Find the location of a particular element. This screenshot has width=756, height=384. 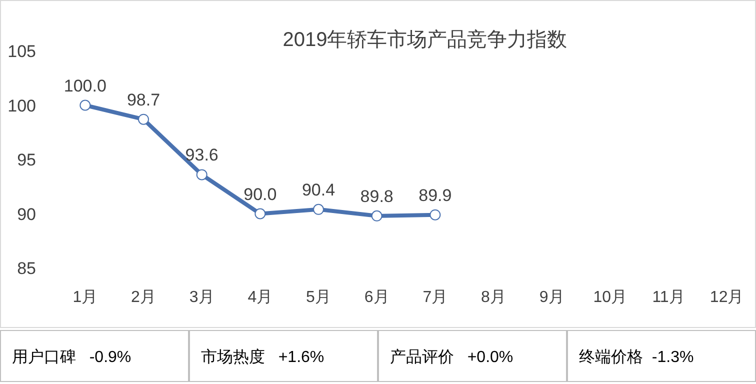

data-label: 90.0 is located at coordinates (260, 194).